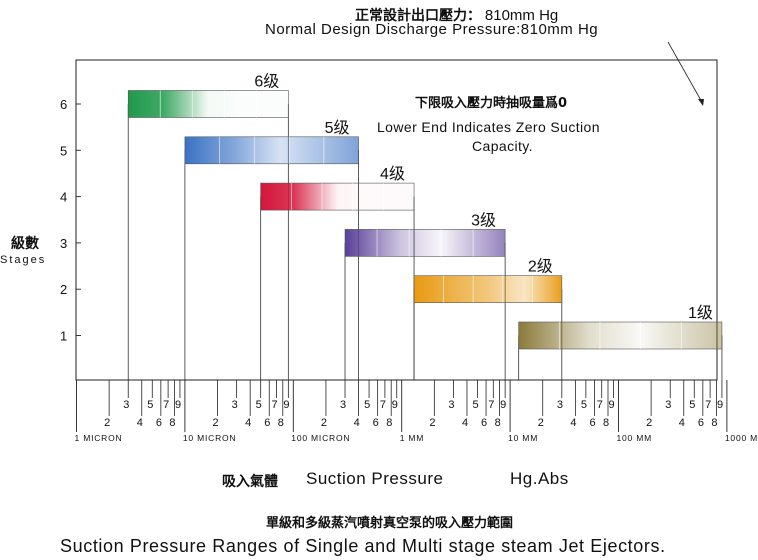 The height and width of the screenshot is (560, 758). What do you see at coordinates (491, 103) in the screenshot?
I see `note-cn: 下限吸入壓力時抽吸量爲0` at bounding box center [491, 103].